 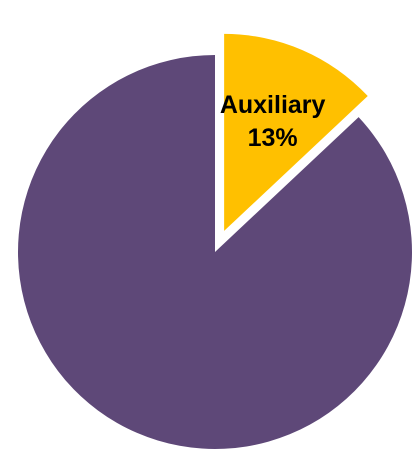 I want to click on pie-slice-auxiliary, so click(x=296, y=132).